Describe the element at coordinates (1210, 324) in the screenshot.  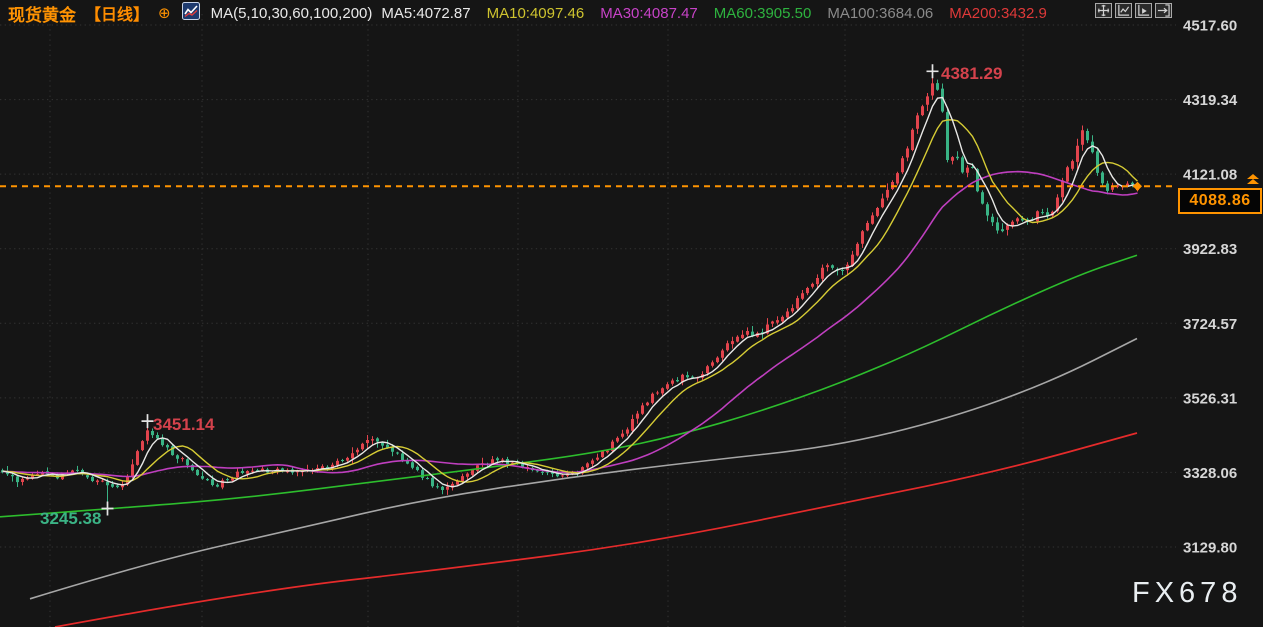
I see `y-axis-label: 3724.57` at that location.